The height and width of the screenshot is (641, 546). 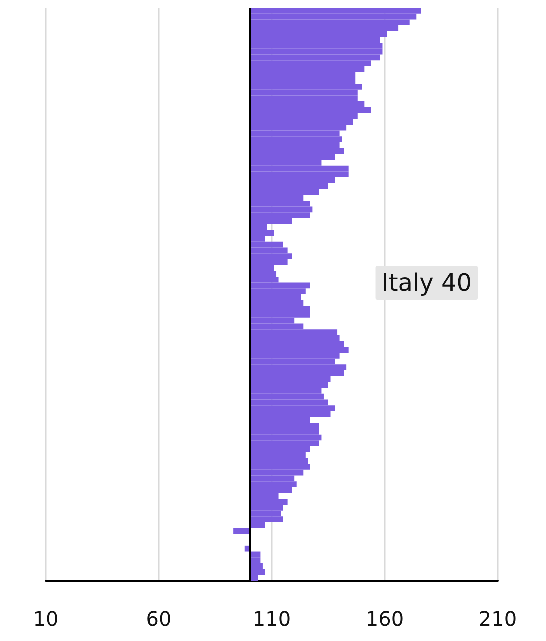 What do you see at coordinates (46, 619) in the screenshot?
I see `x-tick-label: 10` at bounding box center [46, 619].